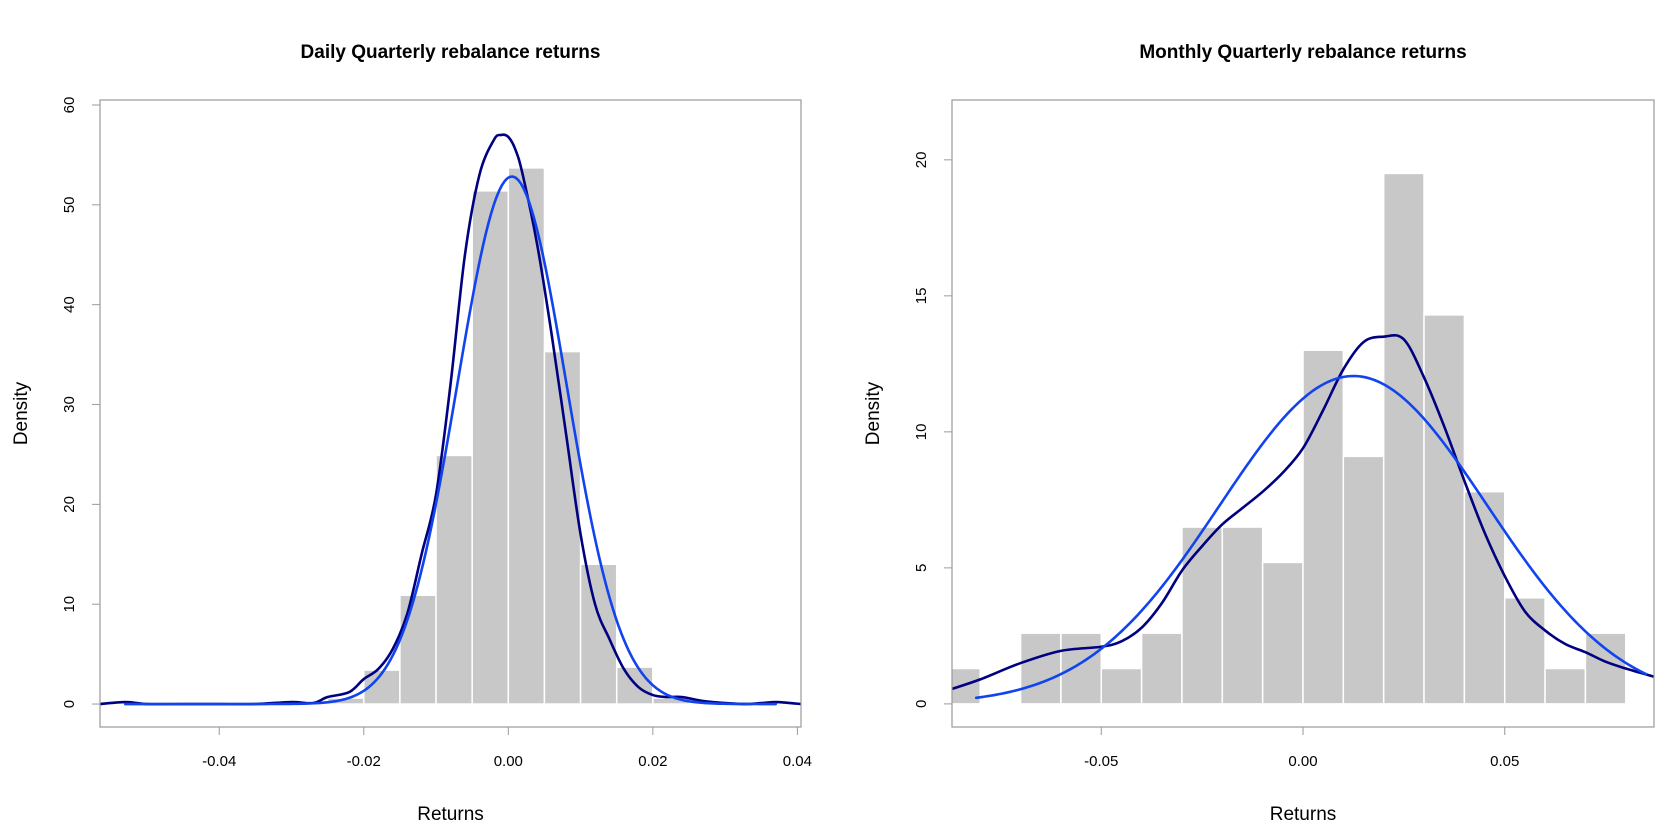  What do you see at coordinates (69, 105) in the screenshot?
I see `y-tick-label: 60` at bounding box center [69, 105].